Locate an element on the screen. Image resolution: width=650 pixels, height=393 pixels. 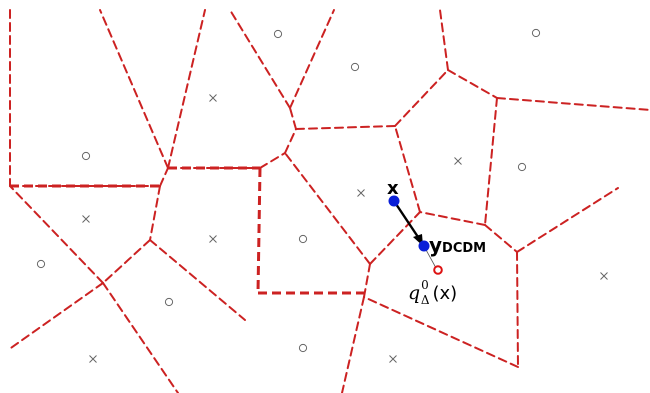
label-x: x is located at coordinates (393, 188).